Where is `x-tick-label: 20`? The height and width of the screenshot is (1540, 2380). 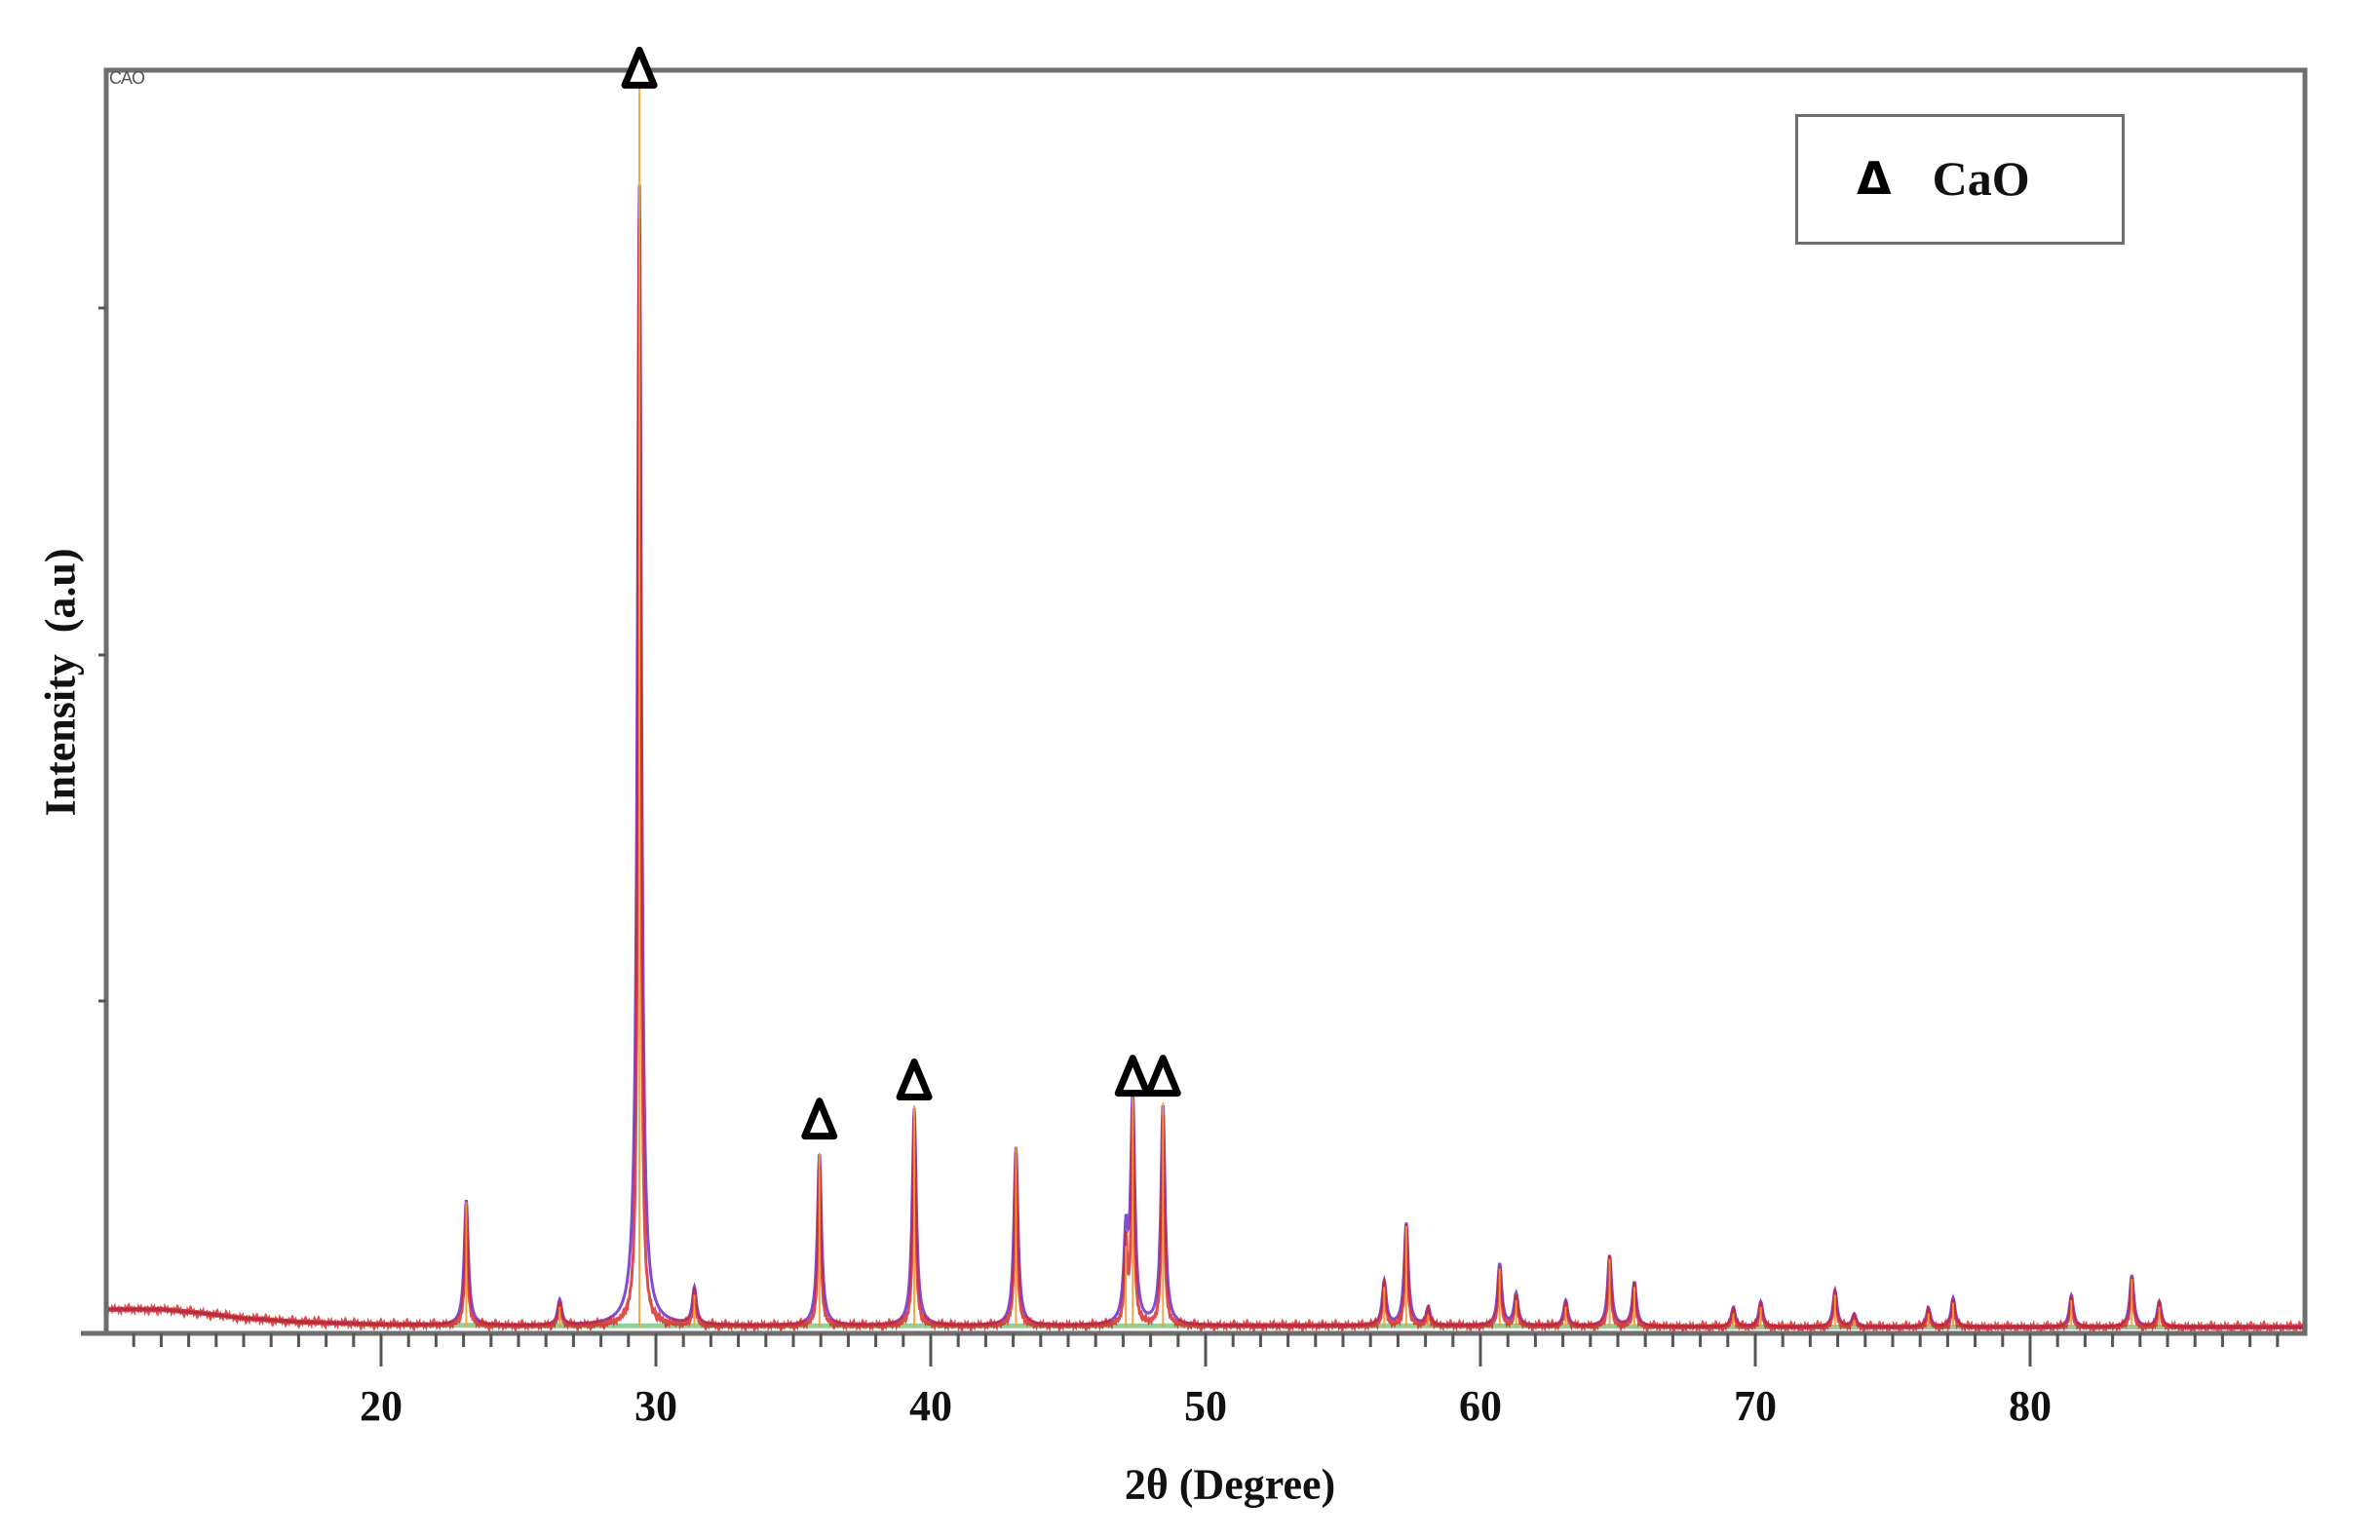 x-tick-label: 20 is located at coordinates (381, 1406).